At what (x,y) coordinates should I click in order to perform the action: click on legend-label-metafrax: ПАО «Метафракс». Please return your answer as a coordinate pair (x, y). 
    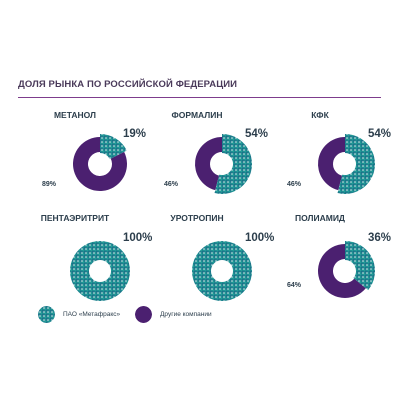
    Looking at the image, I should click on (92, 314).